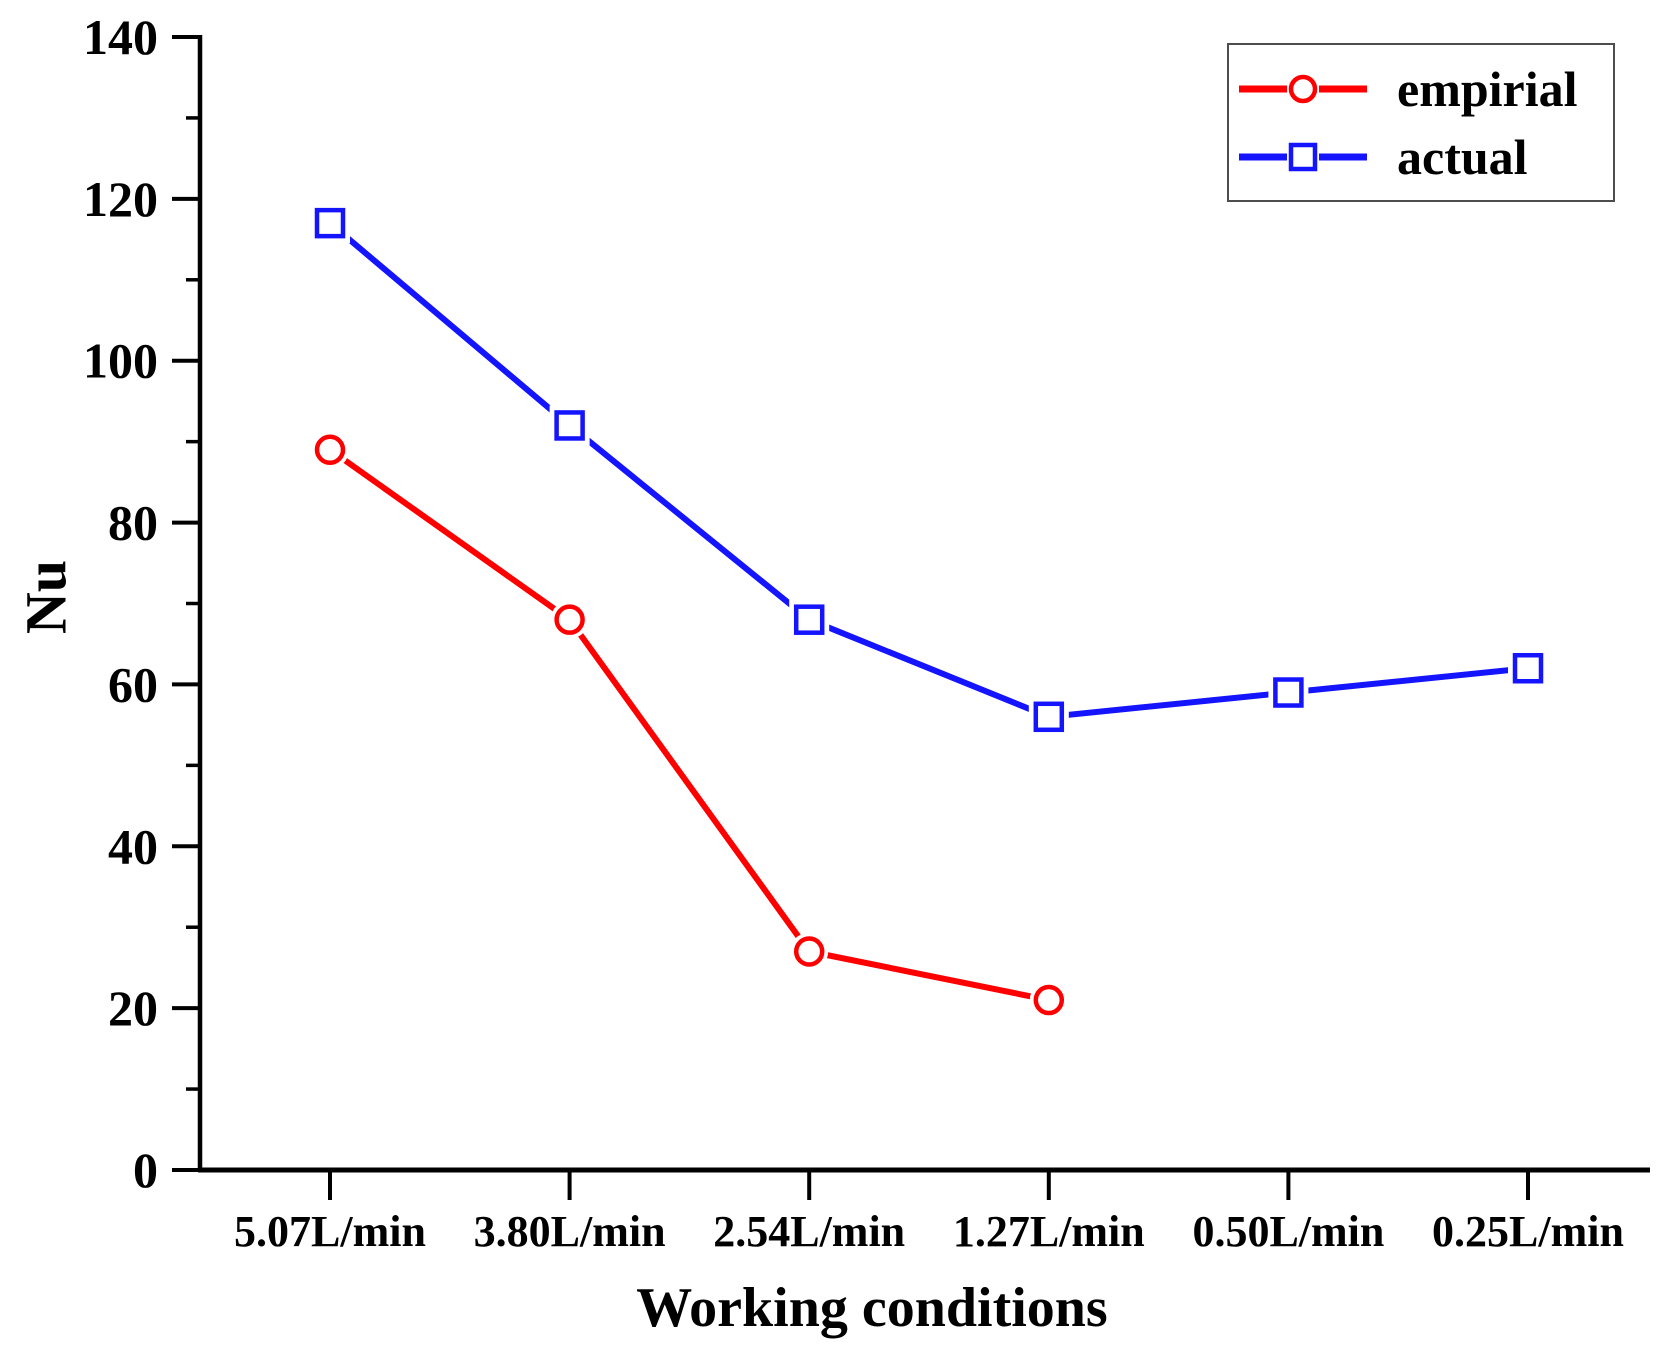 The image size is (1673, 1368). What do you see at coordinates (46, 597) in the screenshot?
I see `y-axis-title: Nu` at bounding box center [46, 597].